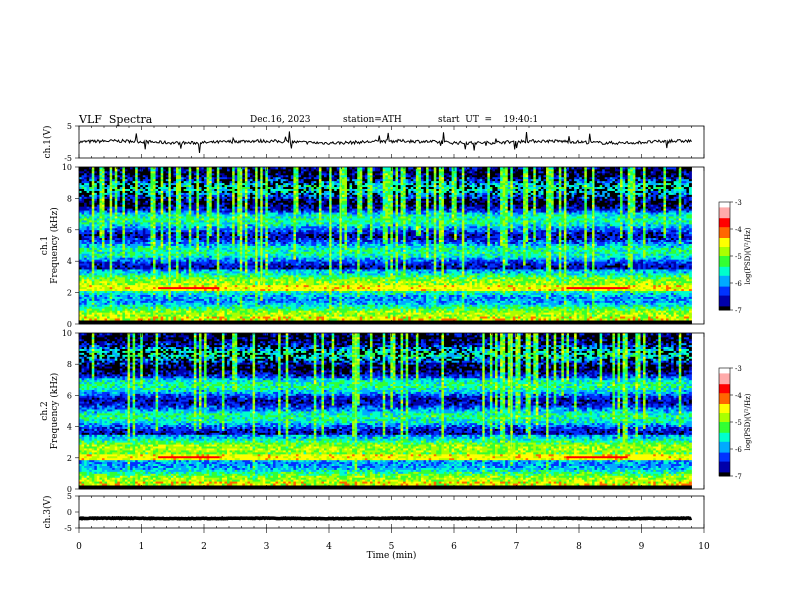  I want to click on y-axis-label: ch.1(V), so click(47, 142).